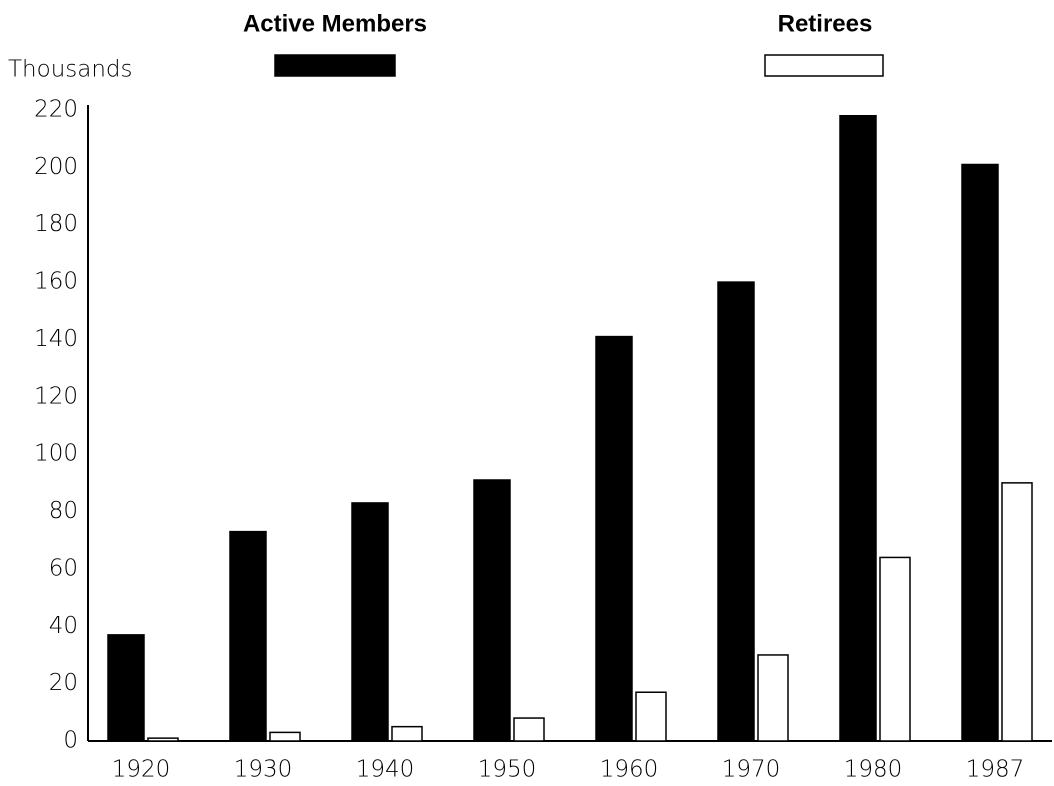 The image size is (1054, 786). Describe the element at coordinates (507, 770) in the screenshot. I see `x-tick-label: 1950` at that location.